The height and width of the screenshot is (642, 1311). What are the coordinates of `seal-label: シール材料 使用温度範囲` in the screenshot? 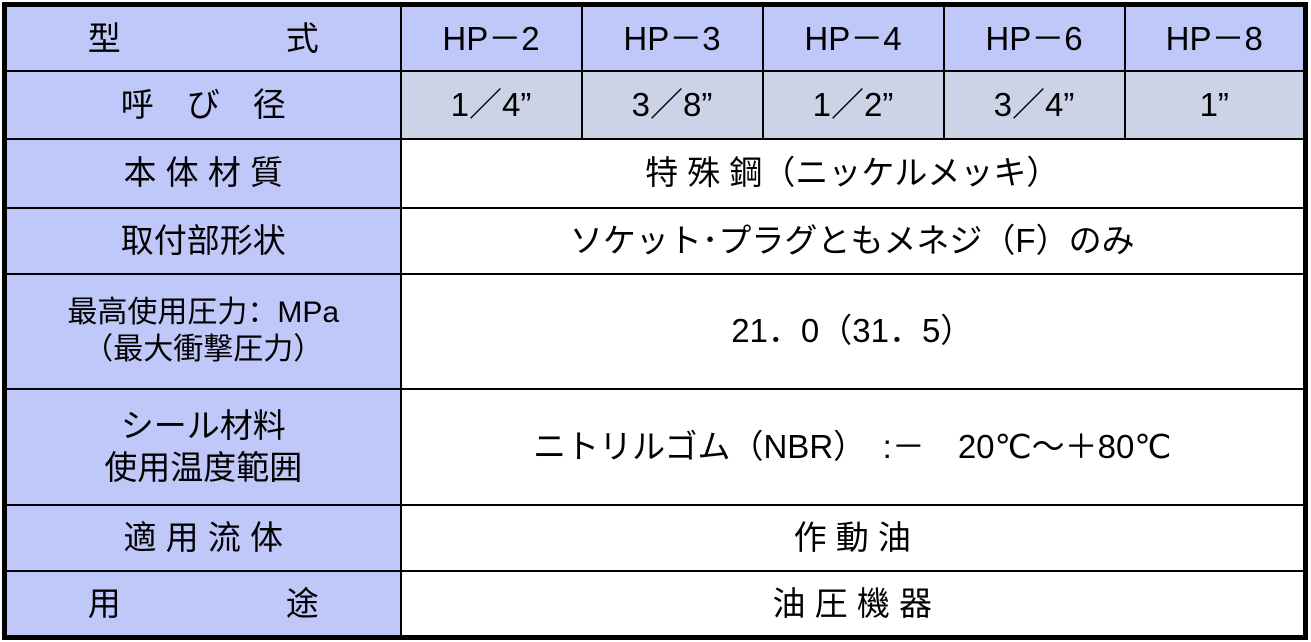 It's located at (202, 446).